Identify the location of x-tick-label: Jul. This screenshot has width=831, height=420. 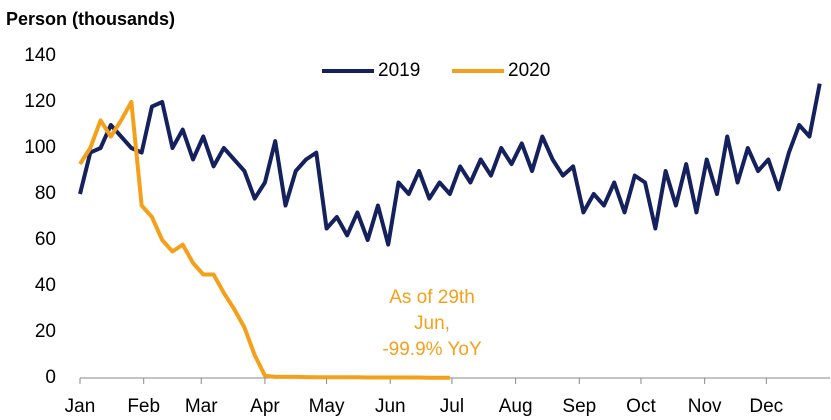
(452, 406).